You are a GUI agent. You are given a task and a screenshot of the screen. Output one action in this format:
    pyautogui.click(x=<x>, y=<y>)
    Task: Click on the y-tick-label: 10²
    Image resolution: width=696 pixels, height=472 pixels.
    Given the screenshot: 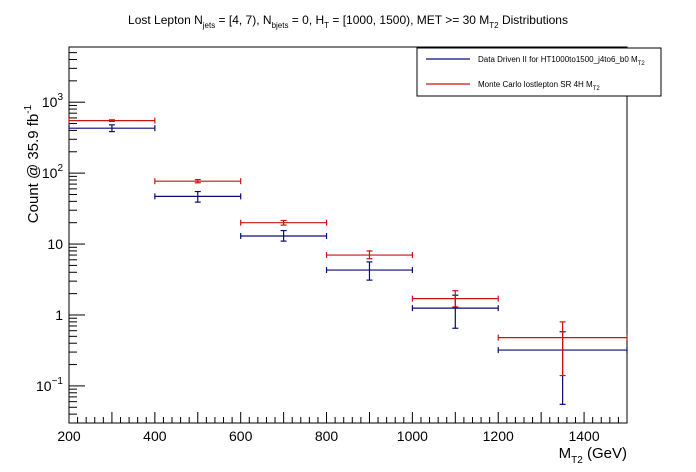 What is the action you would take?
    pyautogui.click(x=53, y=172)
    